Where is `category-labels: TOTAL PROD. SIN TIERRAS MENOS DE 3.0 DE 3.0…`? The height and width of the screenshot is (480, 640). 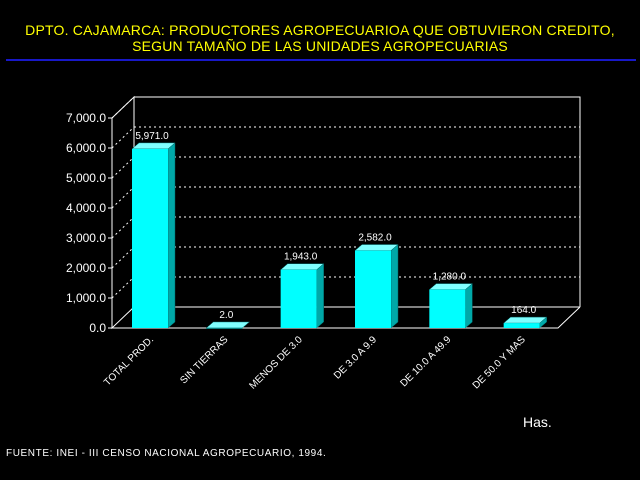 category-labels: TOTAL PROD. SIN TIERRAS MENOS DE 3.0 DE 3.0… is located at coordinates (315, 363).